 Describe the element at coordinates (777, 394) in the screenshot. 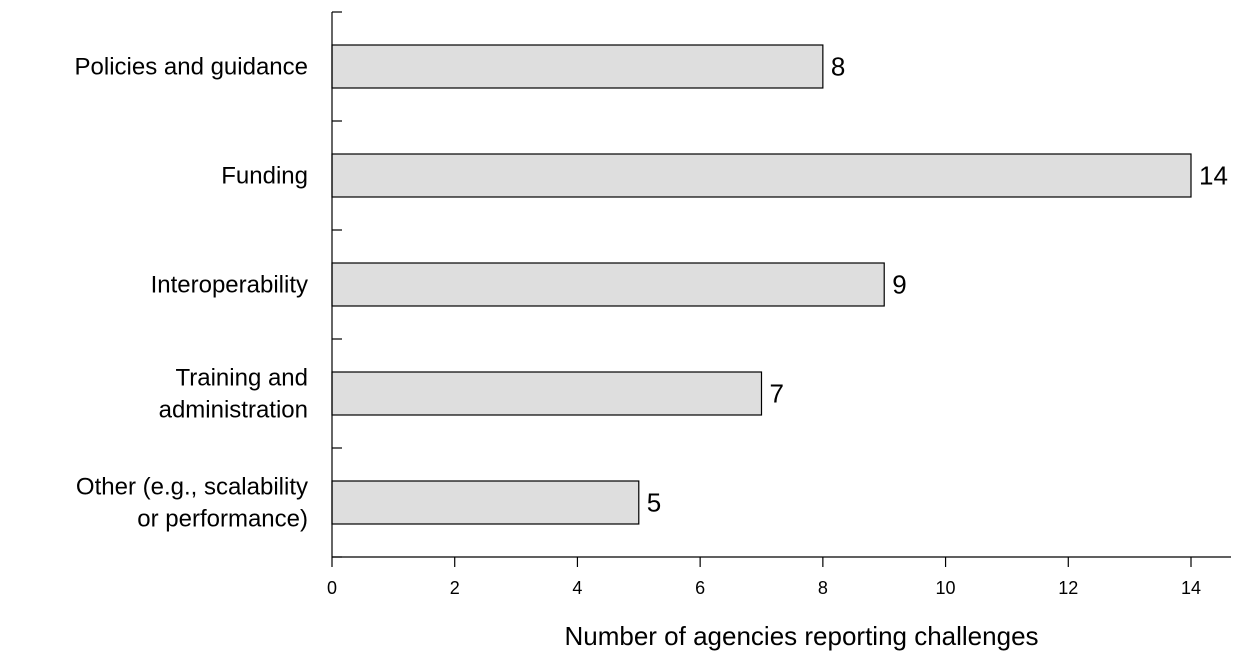

I see `data-label: 7` at that location.